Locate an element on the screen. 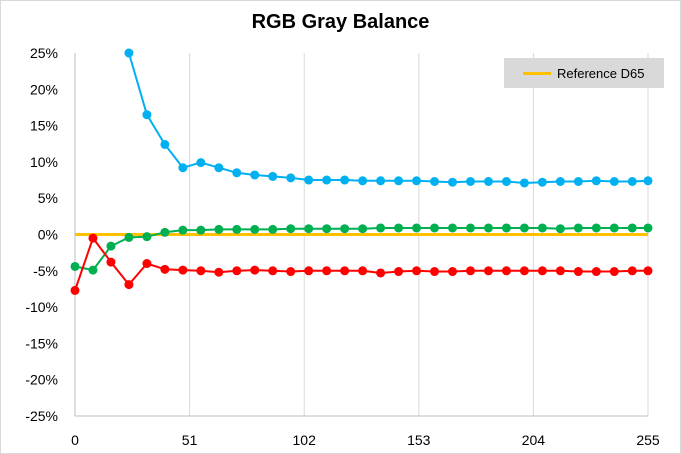 This screenshot has height=454, width=681. y-tick-label: 0% is located at coordinates (48, 235).